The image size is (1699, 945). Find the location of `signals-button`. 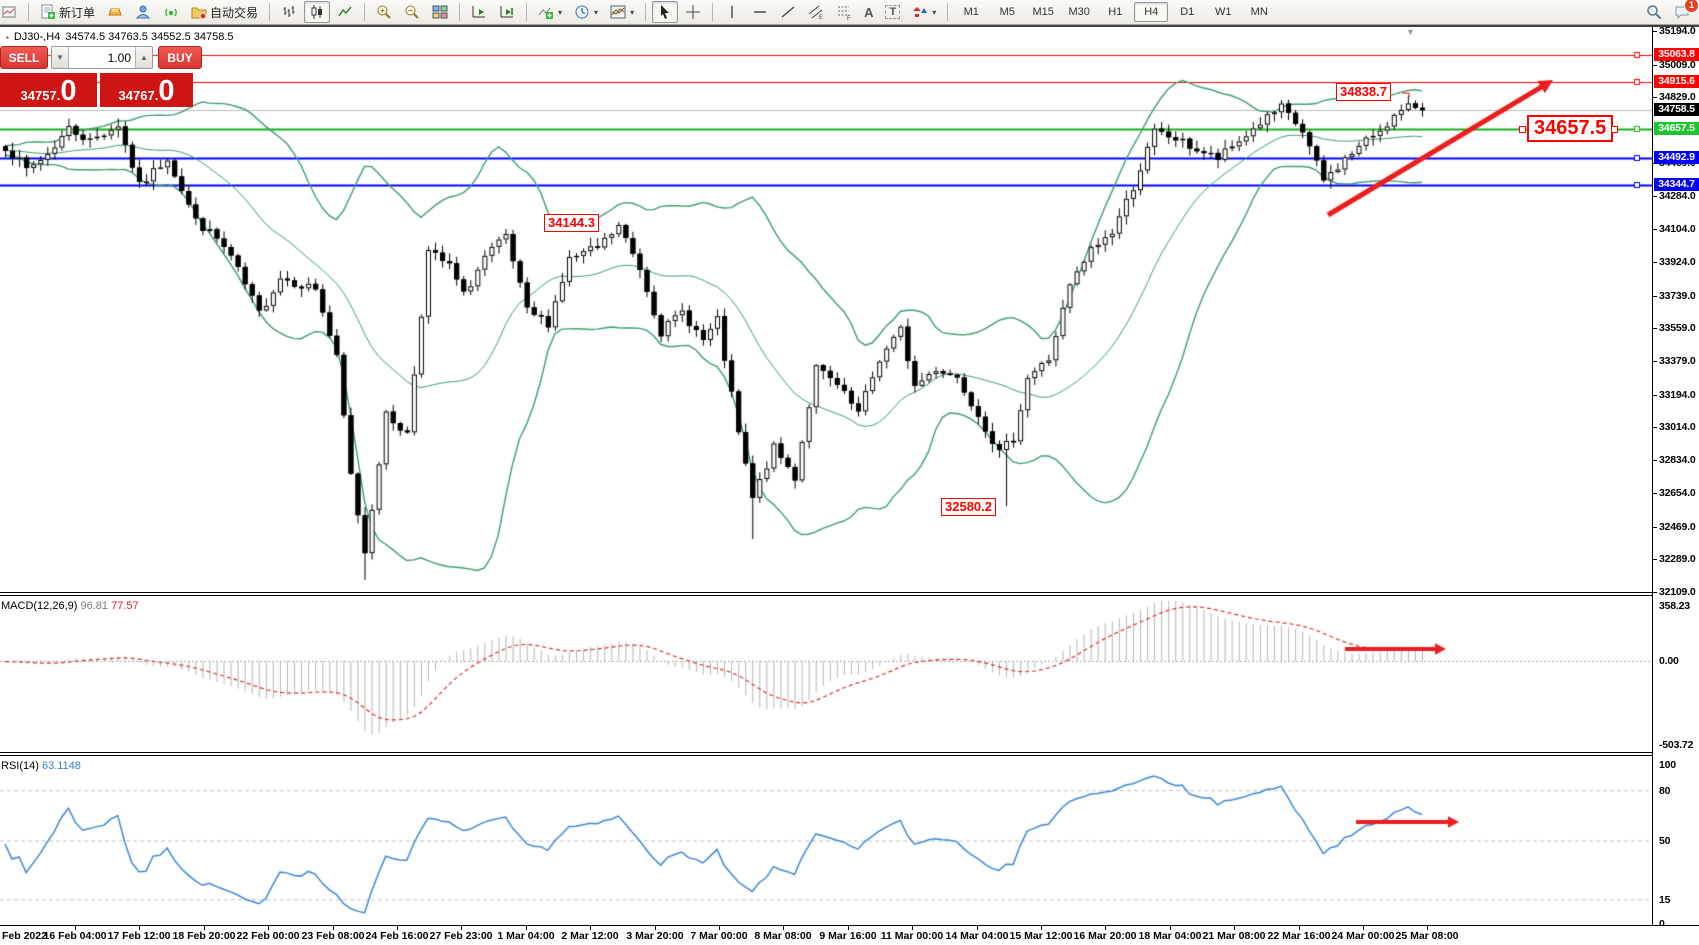

signals-button is located at coordinates (171, 12).